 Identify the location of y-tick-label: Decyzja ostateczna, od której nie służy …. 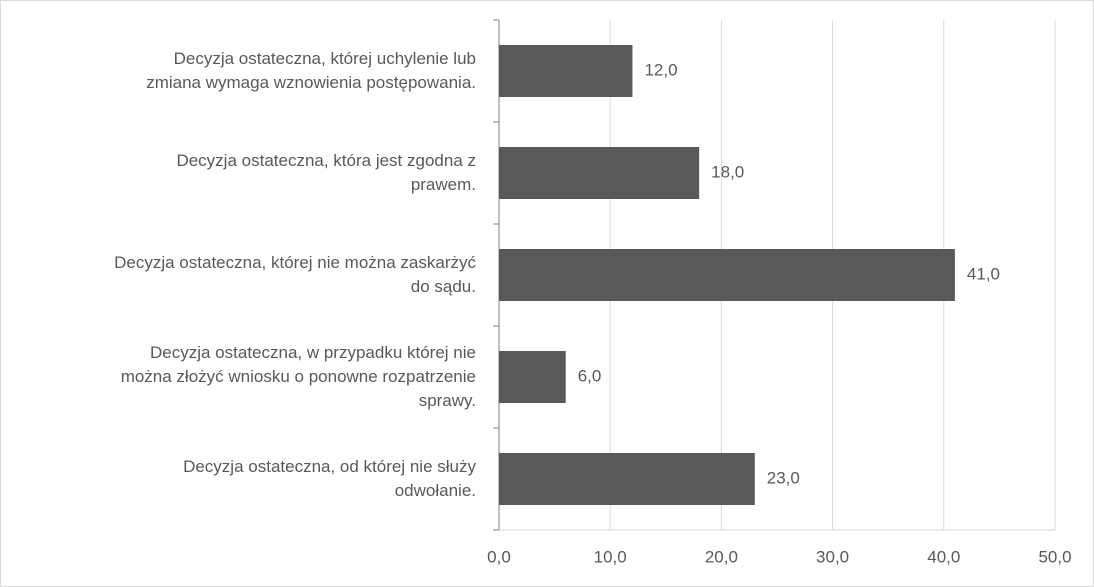
(329, 478).